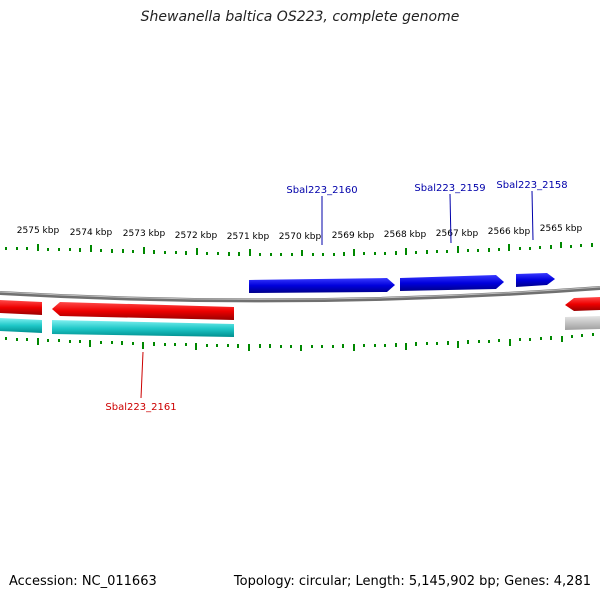  I want to click on scale-label: 2569 kbp, so click(353, 236).